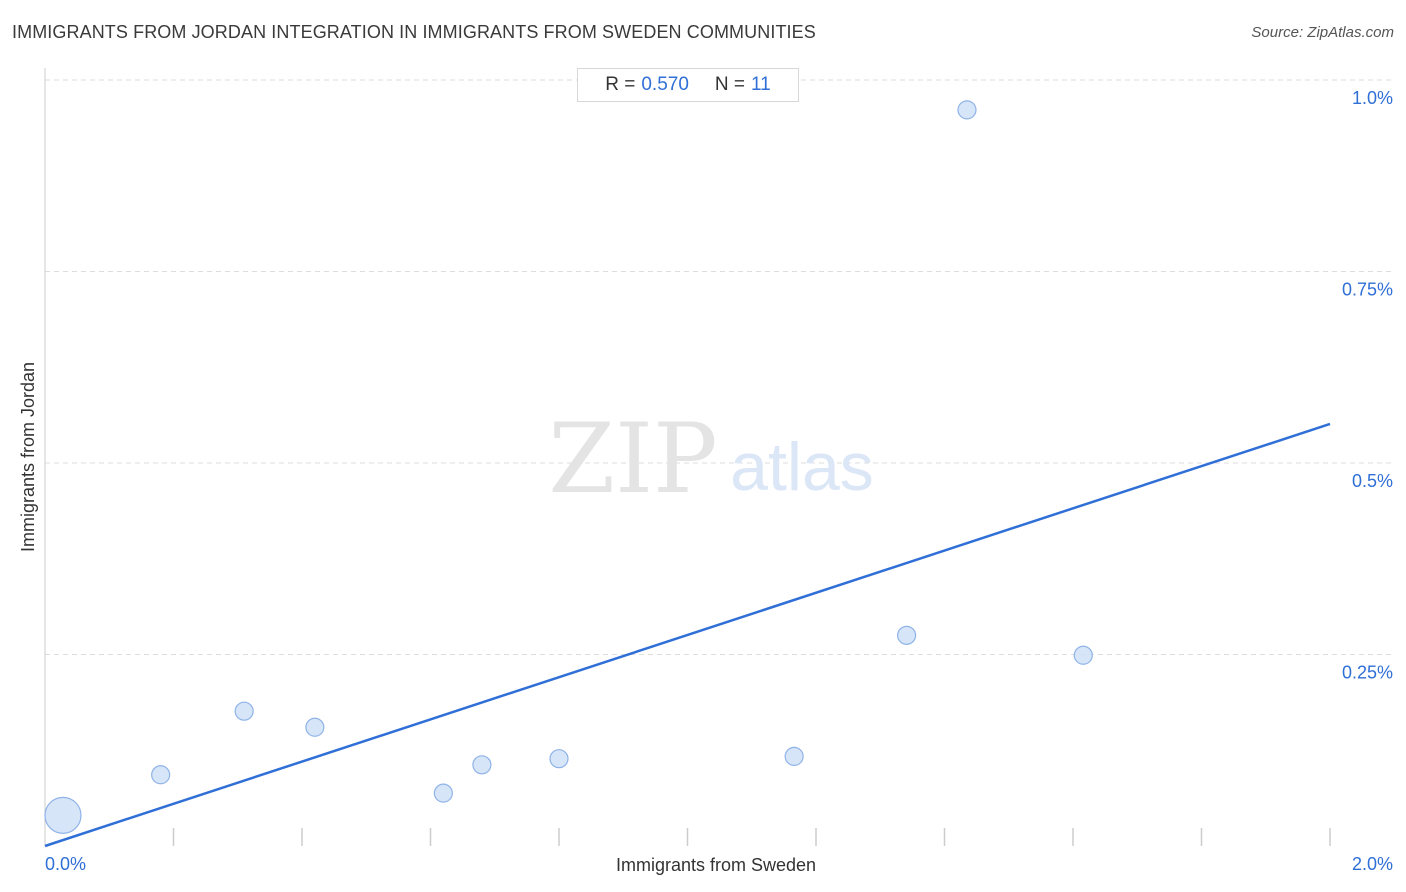 The width and height of the screenshot is (1406, 892). I want to click on y-tick-label: 0.5%, so click(1372, 481).